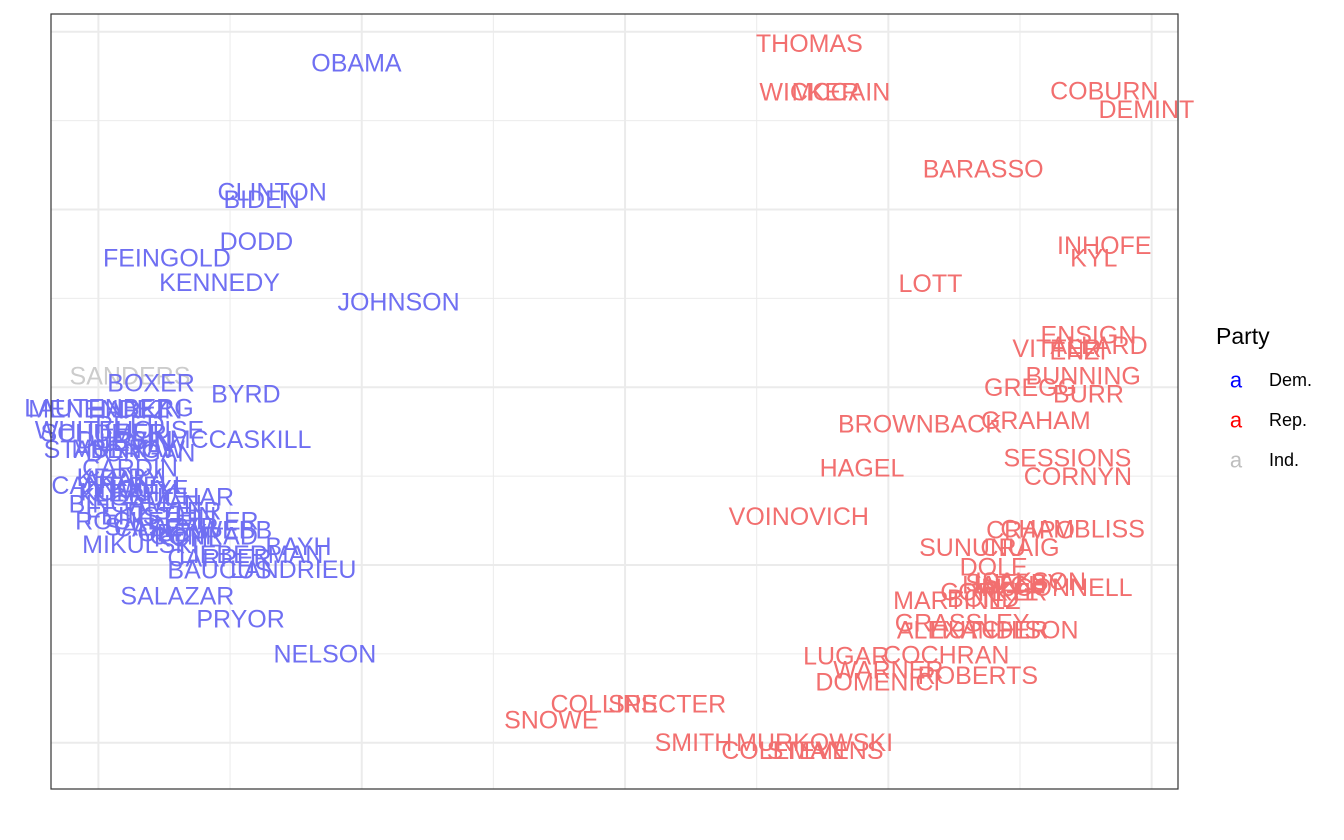 This screenshot has height=840, width=1344. I want to click on senator-label: BARASSO, so click(983, 170).